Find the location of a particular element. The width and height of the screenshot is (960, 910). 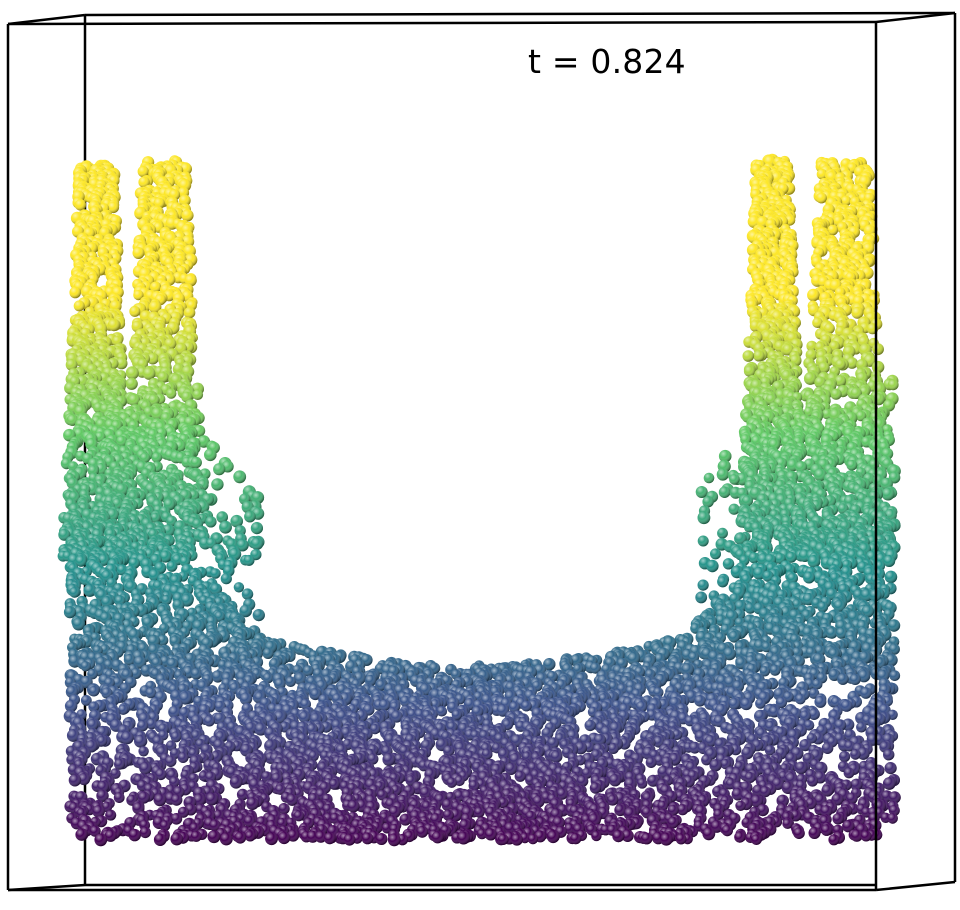

box-edge-left-top-diag is located at coordinates (46, 19).